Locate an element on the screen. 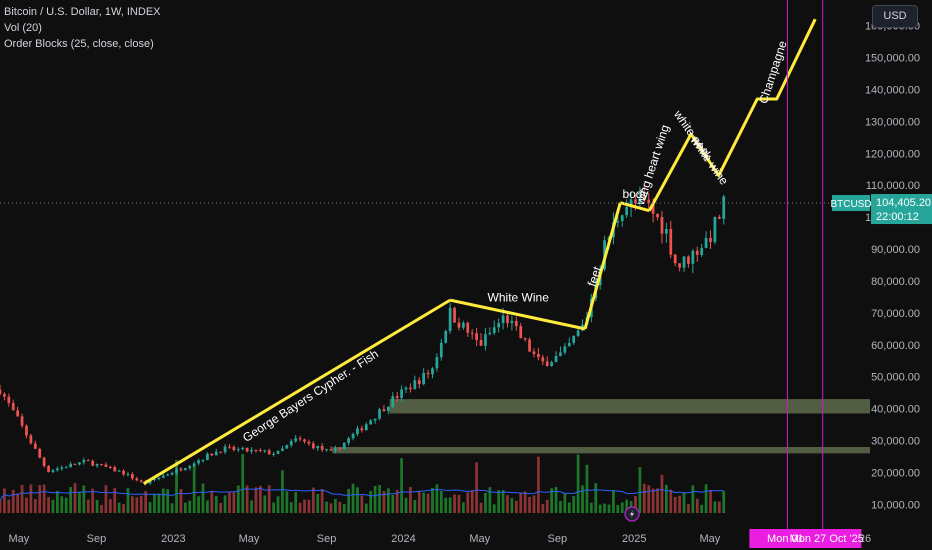 This screenshot has height=550, width=932. x-tick-label: Sep is located at coordinates (327, 539).